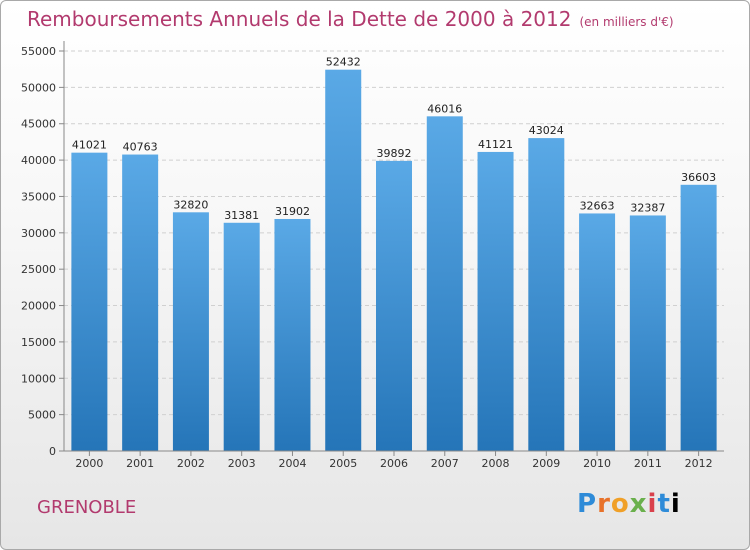 This screenshot has width=750, height=550. Describe the element at coordinates (89, 145) in the screenshot. I see `data-label: 41021` at that location.